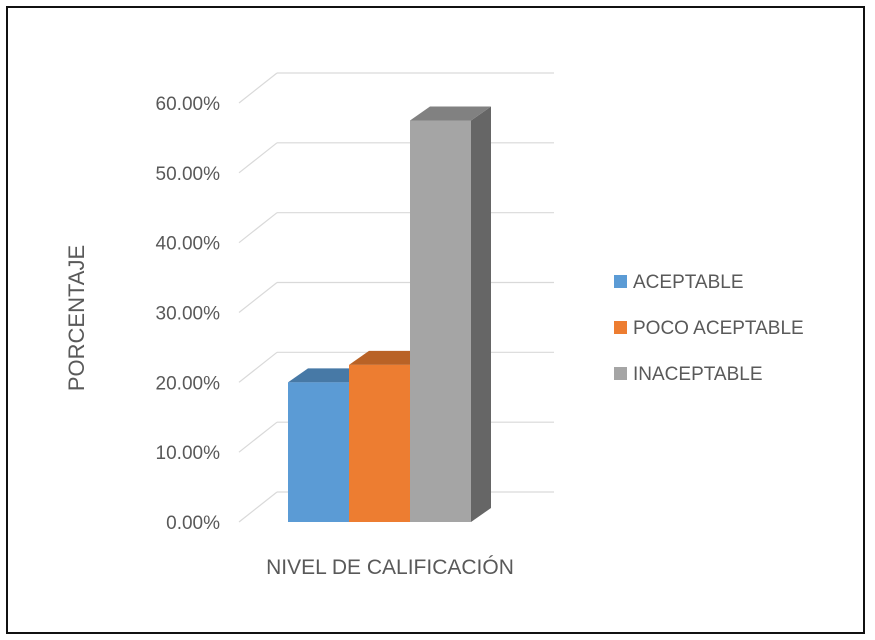  I want to click on y-tick-label: 20.00%, so click(188, 383).